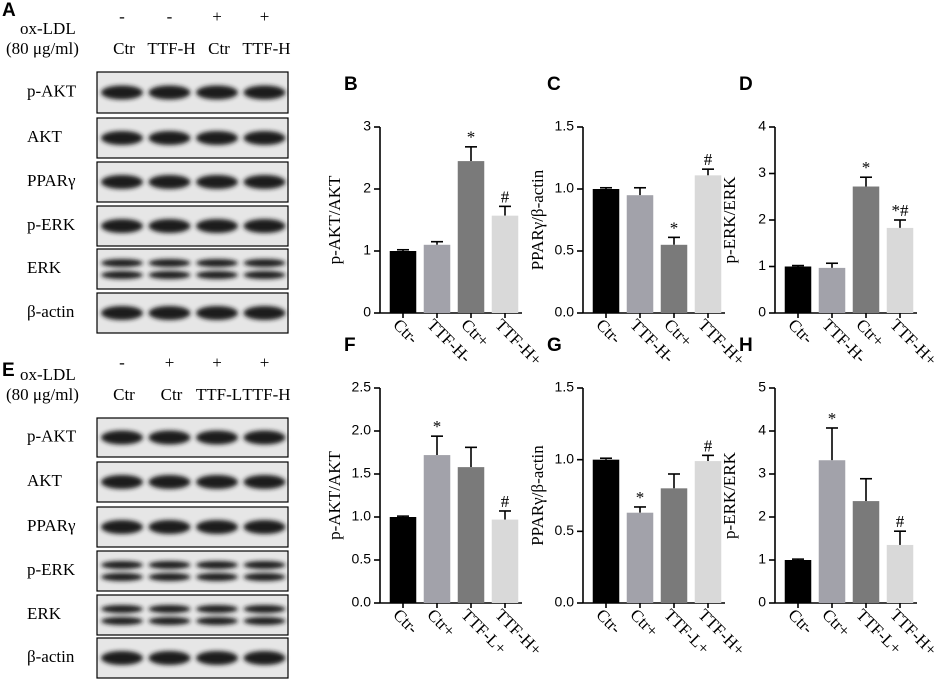 Image resolution: width=934 pixels, height=683 pixels. What do you see at coordinates (746, 345) in the screenshot?
I see `panel-letter: H` at bounding box center [746, 345].